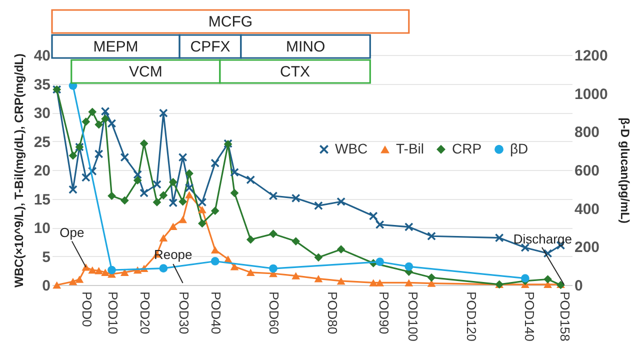 The image size is (636, 356). Describe the element at coordinates (578, 286) in the screenshot. I see `y2-tick-label: 0` at that location.